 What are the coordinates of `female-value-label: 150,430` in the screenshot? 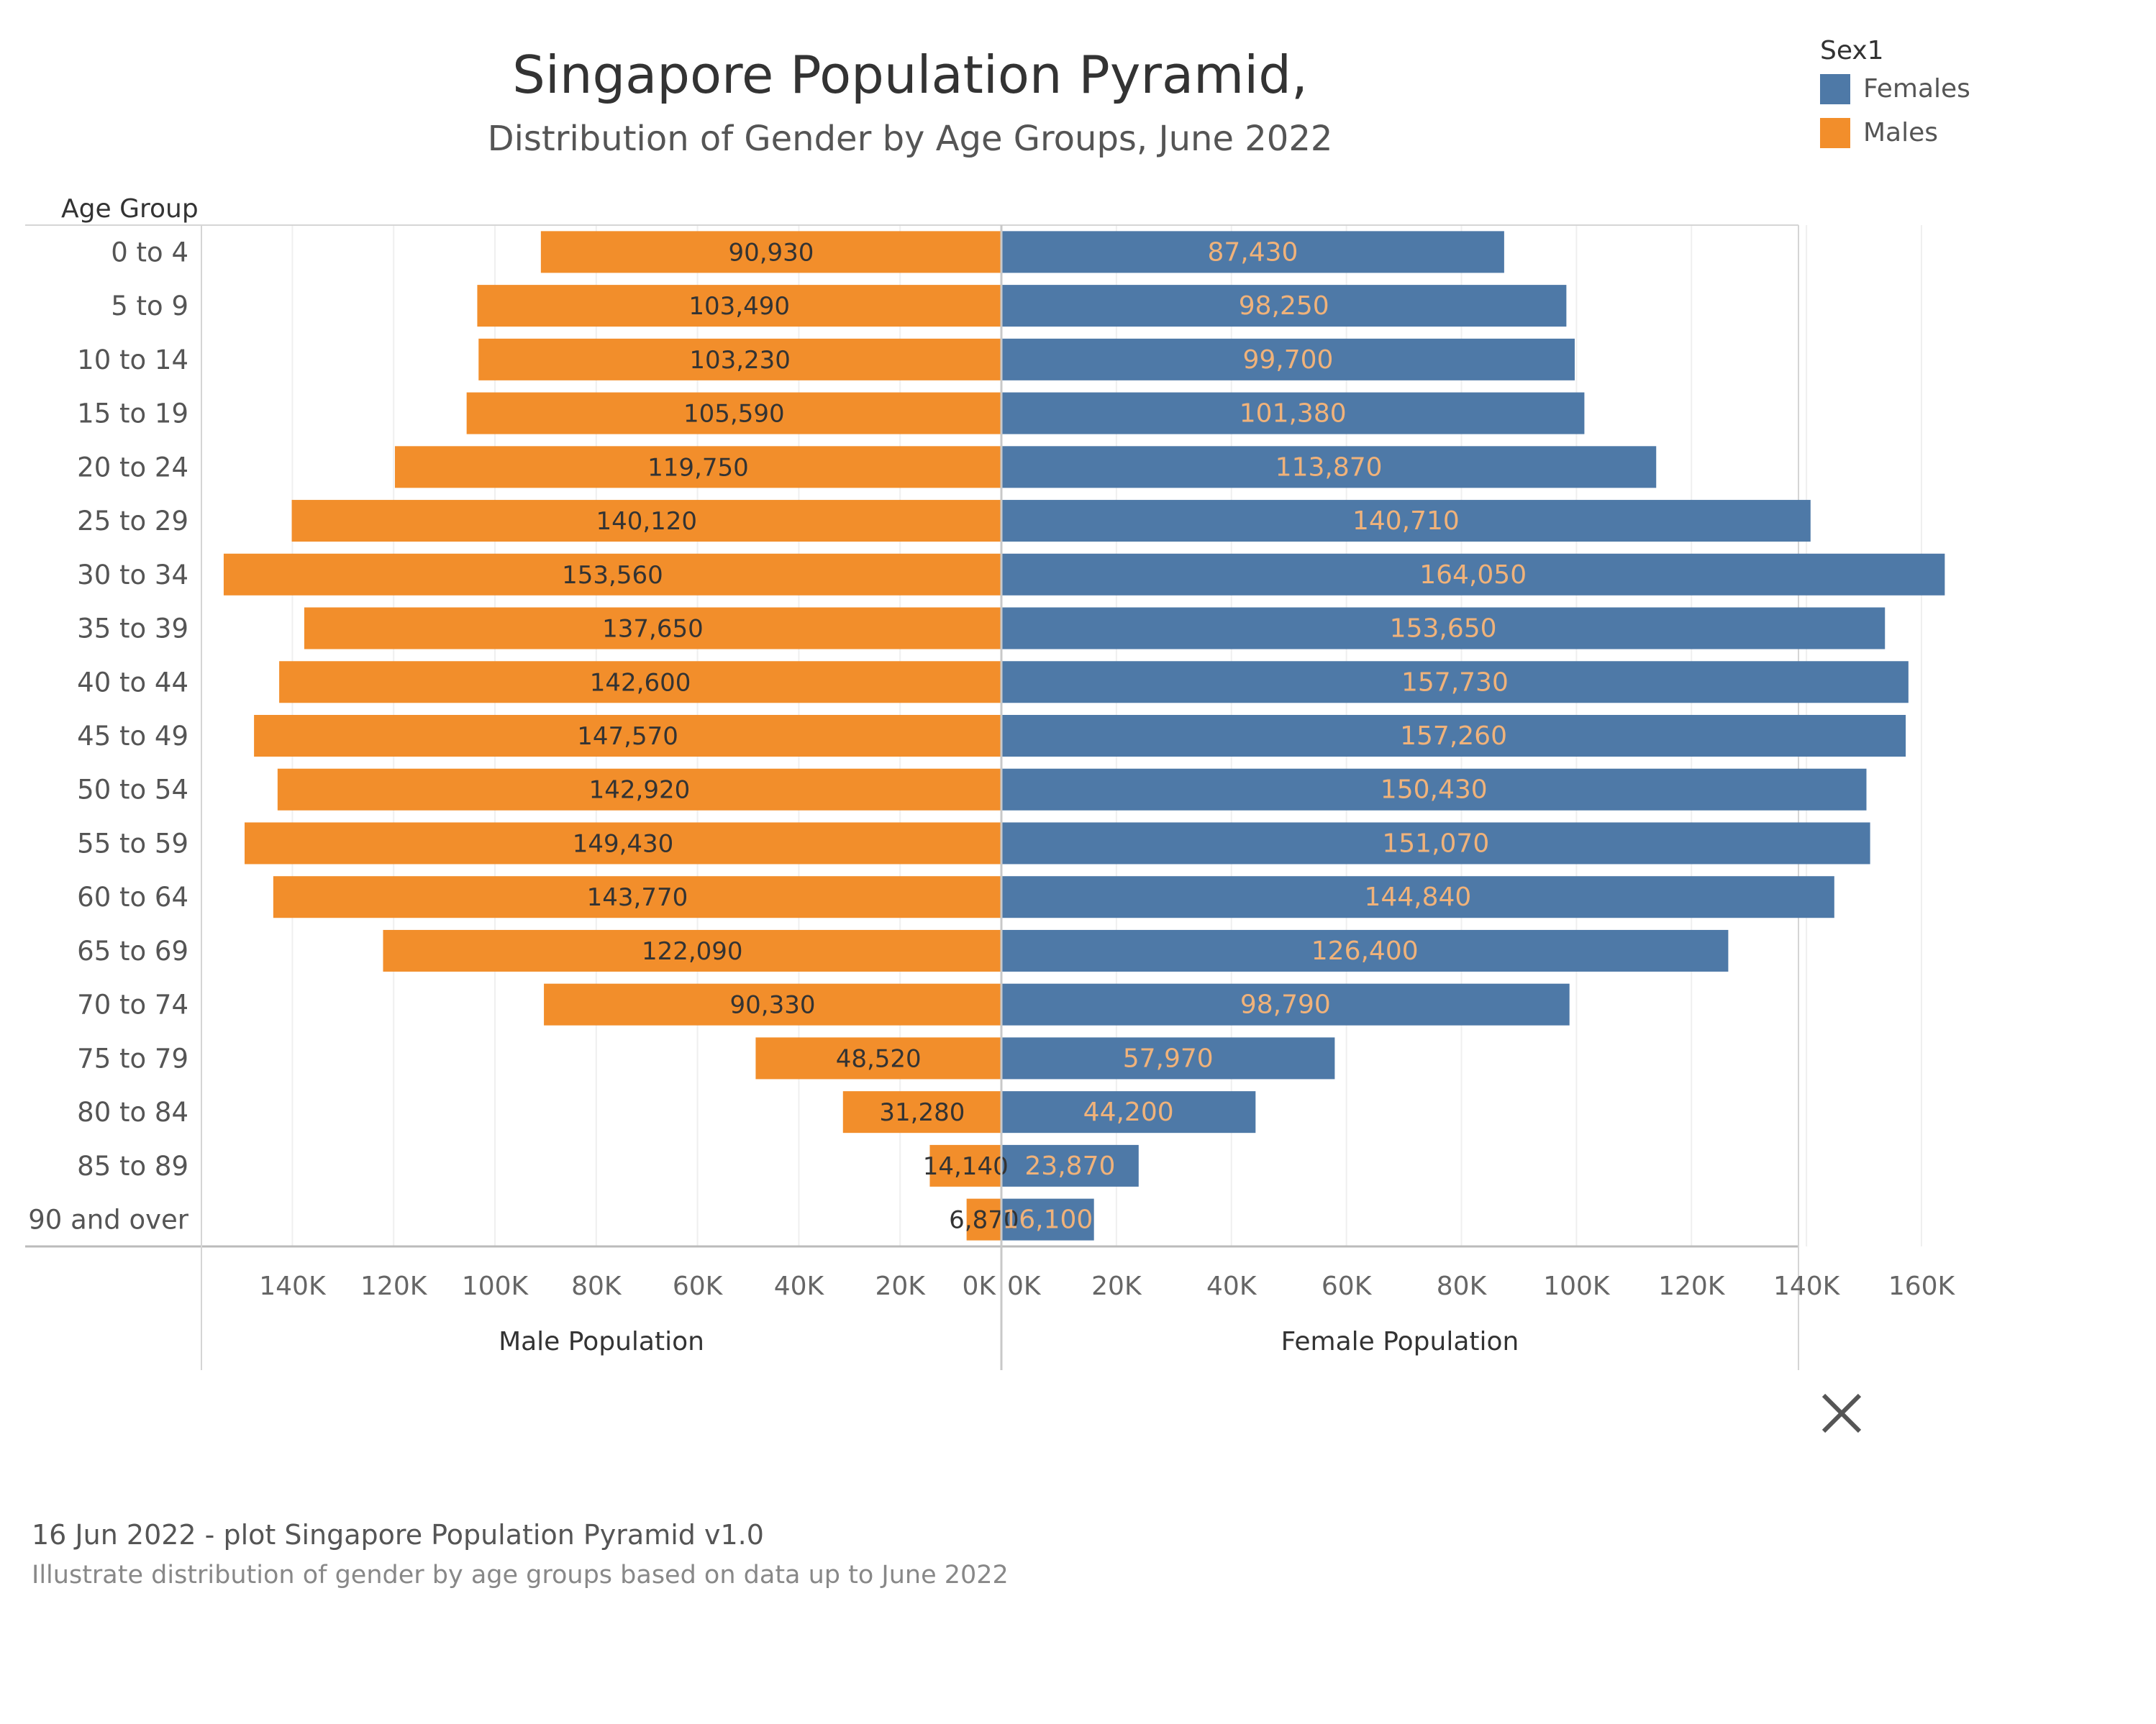 It's located at (1434, 790).